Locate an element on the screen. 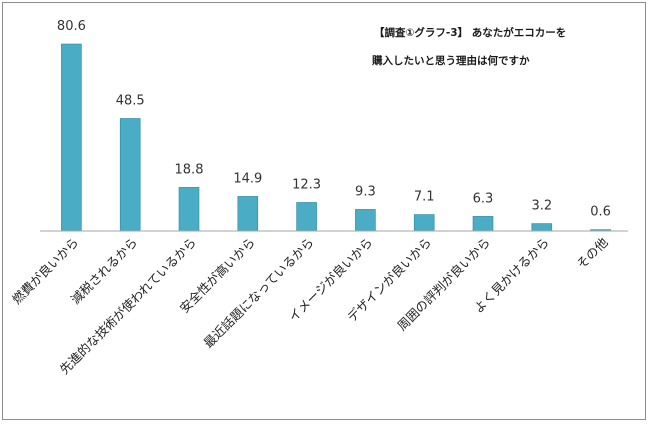 The image size is (650, 424). data-label-9: 0.6 is located at coordinates (600, 212).